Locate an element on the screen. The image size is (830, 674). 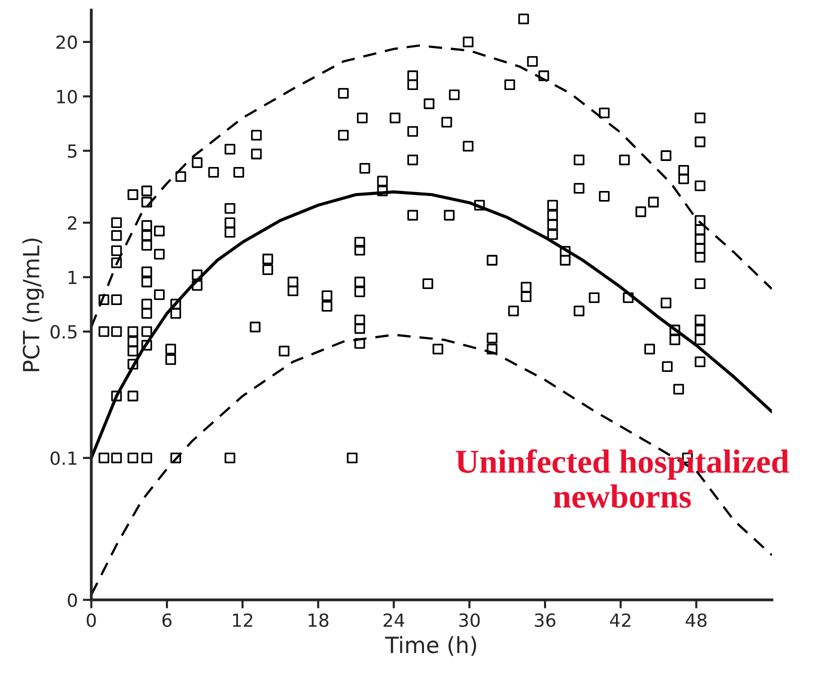
x-tick-label: 12 is located at coordinates (242, 620).